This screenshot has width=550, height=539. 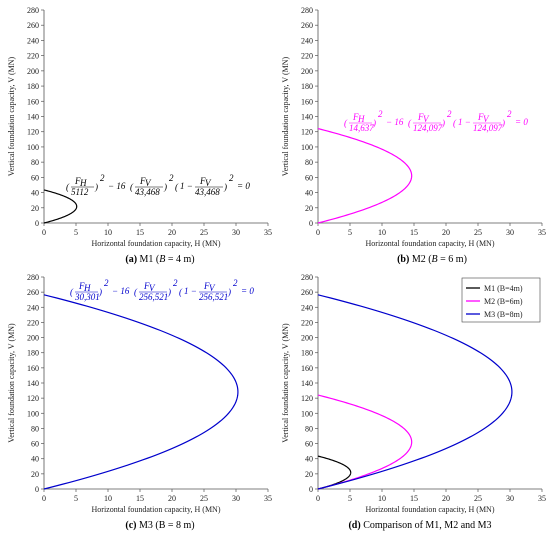 What do you see at coordinates (117, 186) in the screenshot?
I see `equation-text: − 16` at bounding box center [117, 186].